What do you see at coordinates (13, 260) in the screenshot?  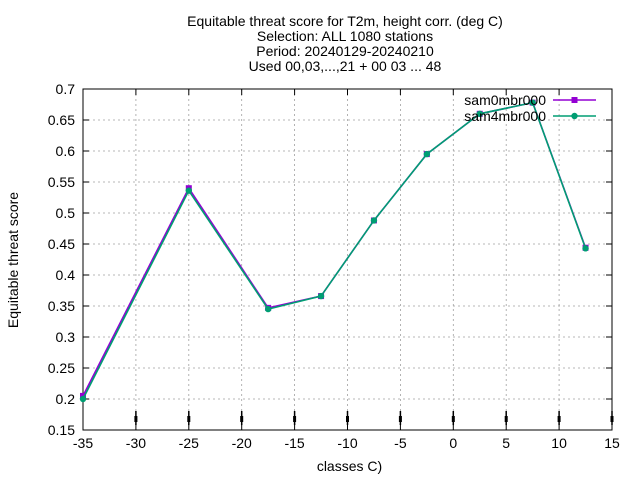 I see `y-axis-label: Equitable threat score` at bounding box center [13, 260].